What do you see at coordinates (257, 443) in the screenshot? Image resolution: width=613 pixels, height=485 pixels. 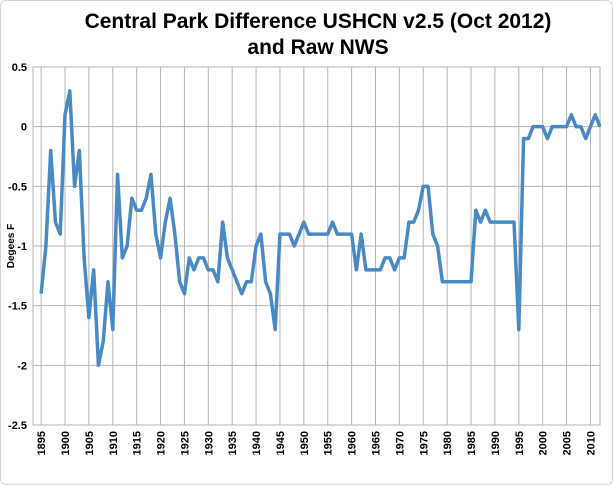 I see `x-tick-label: 1940` at bounding box center [257, 443].